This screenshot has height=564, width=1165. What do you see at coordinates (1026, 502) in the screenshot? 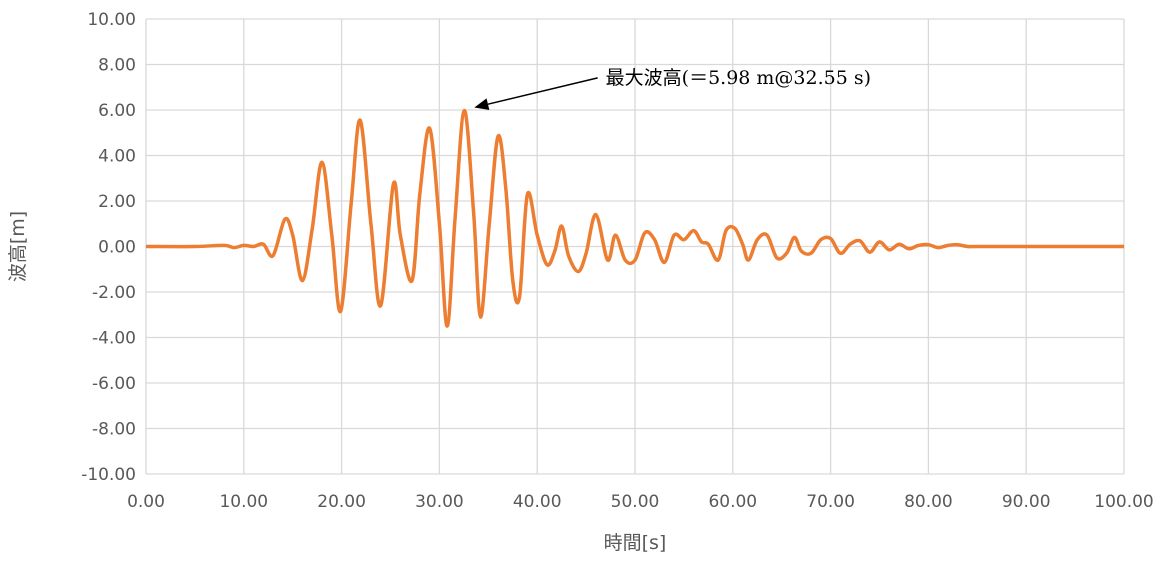
I see `x-tick-label: 90.00` at bounding box center [1026, 502].